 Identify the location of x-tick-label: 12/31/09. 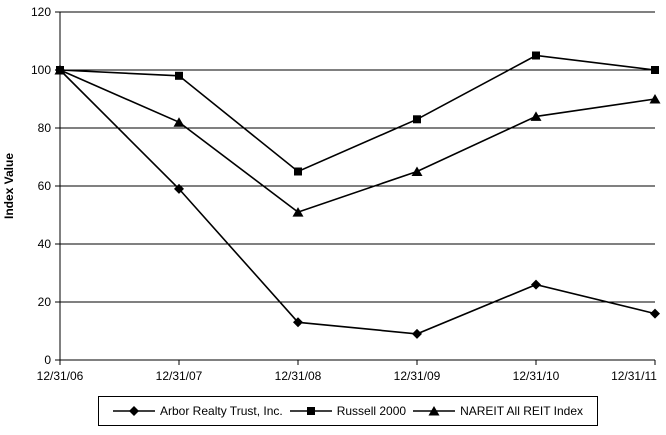
(417, 376).